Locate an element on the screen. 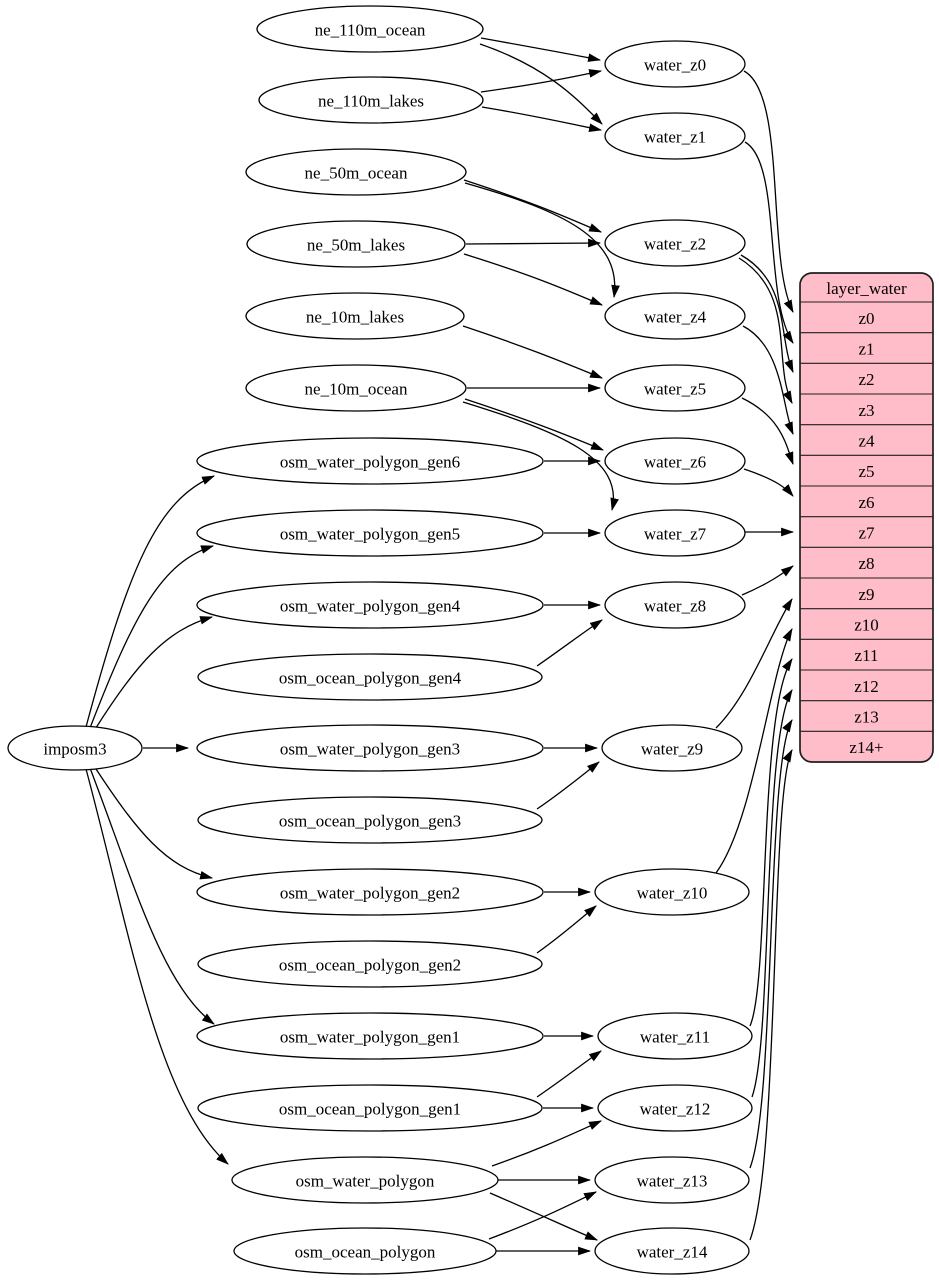 This screenshot has height=1283, width=939. node-ellipse-water_z11 is located at coordinates (675, 1036).